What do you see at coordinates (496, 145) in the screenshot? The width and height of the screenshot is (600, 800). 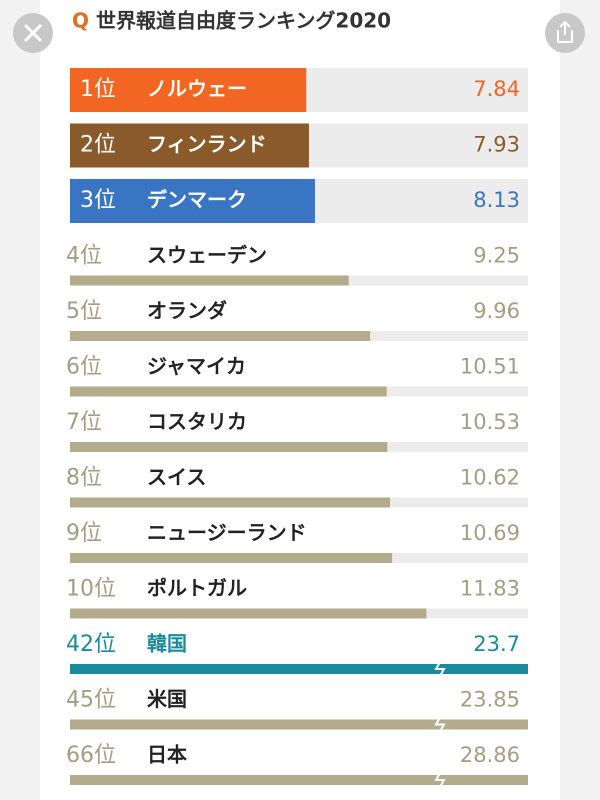 I see `value-label: 7.93` at bounding box center [496, 145].